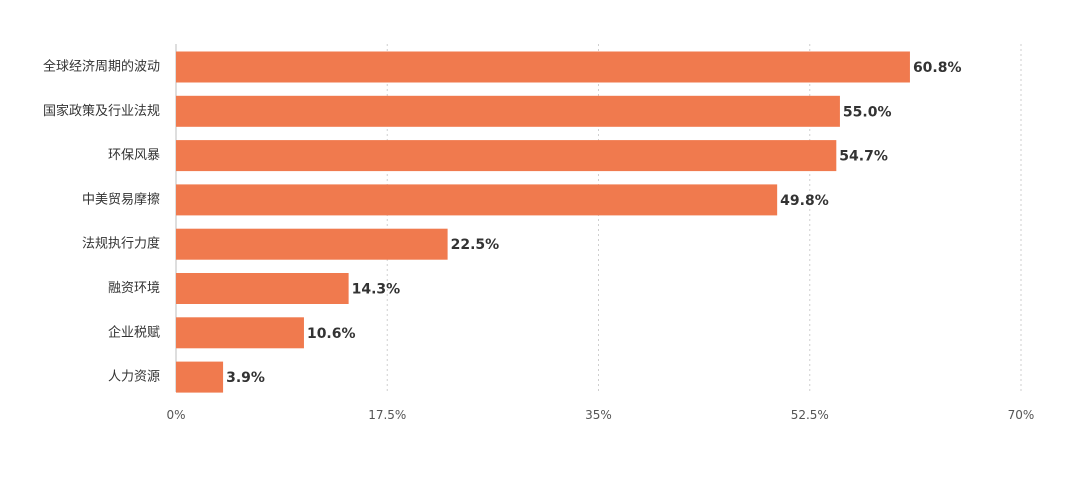 The width and height of the screenshot is (1080, 477). Describe the element at coordinates (101, 111) in the screenshot. I see `category-label: 国家政策及行业法规` at that location.